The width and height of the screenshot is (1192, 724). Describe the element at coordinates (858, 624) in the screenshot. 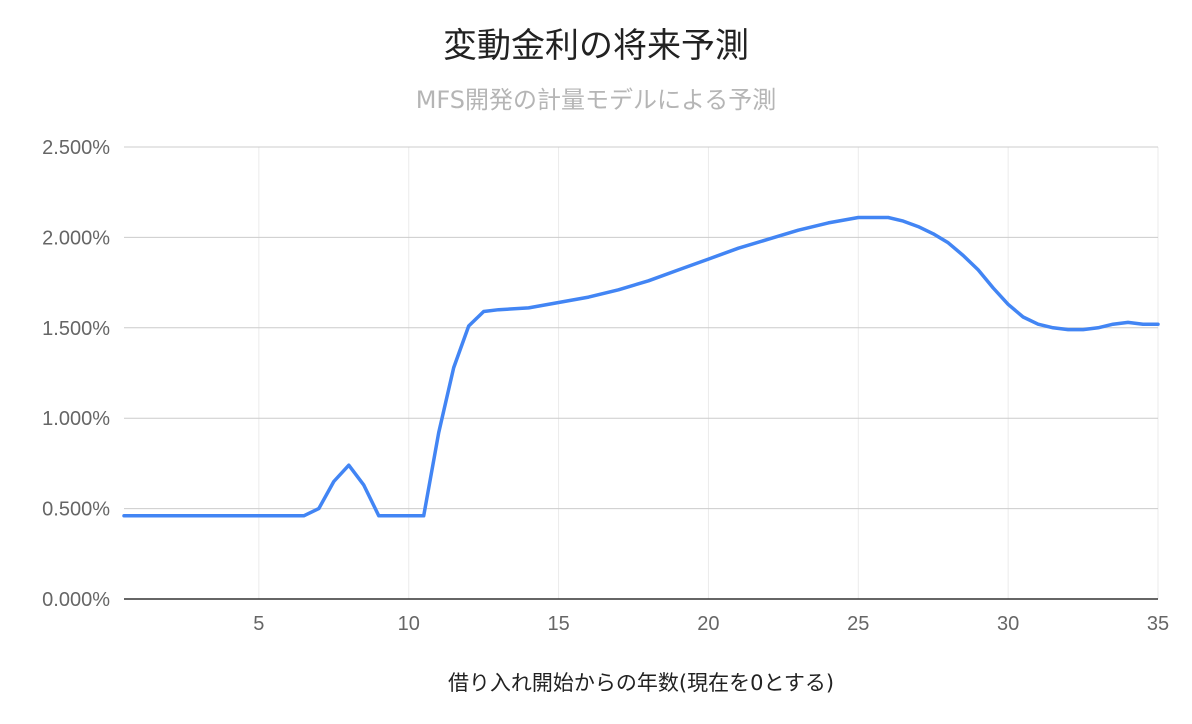

I see `x-tick-label: 25` at that location.